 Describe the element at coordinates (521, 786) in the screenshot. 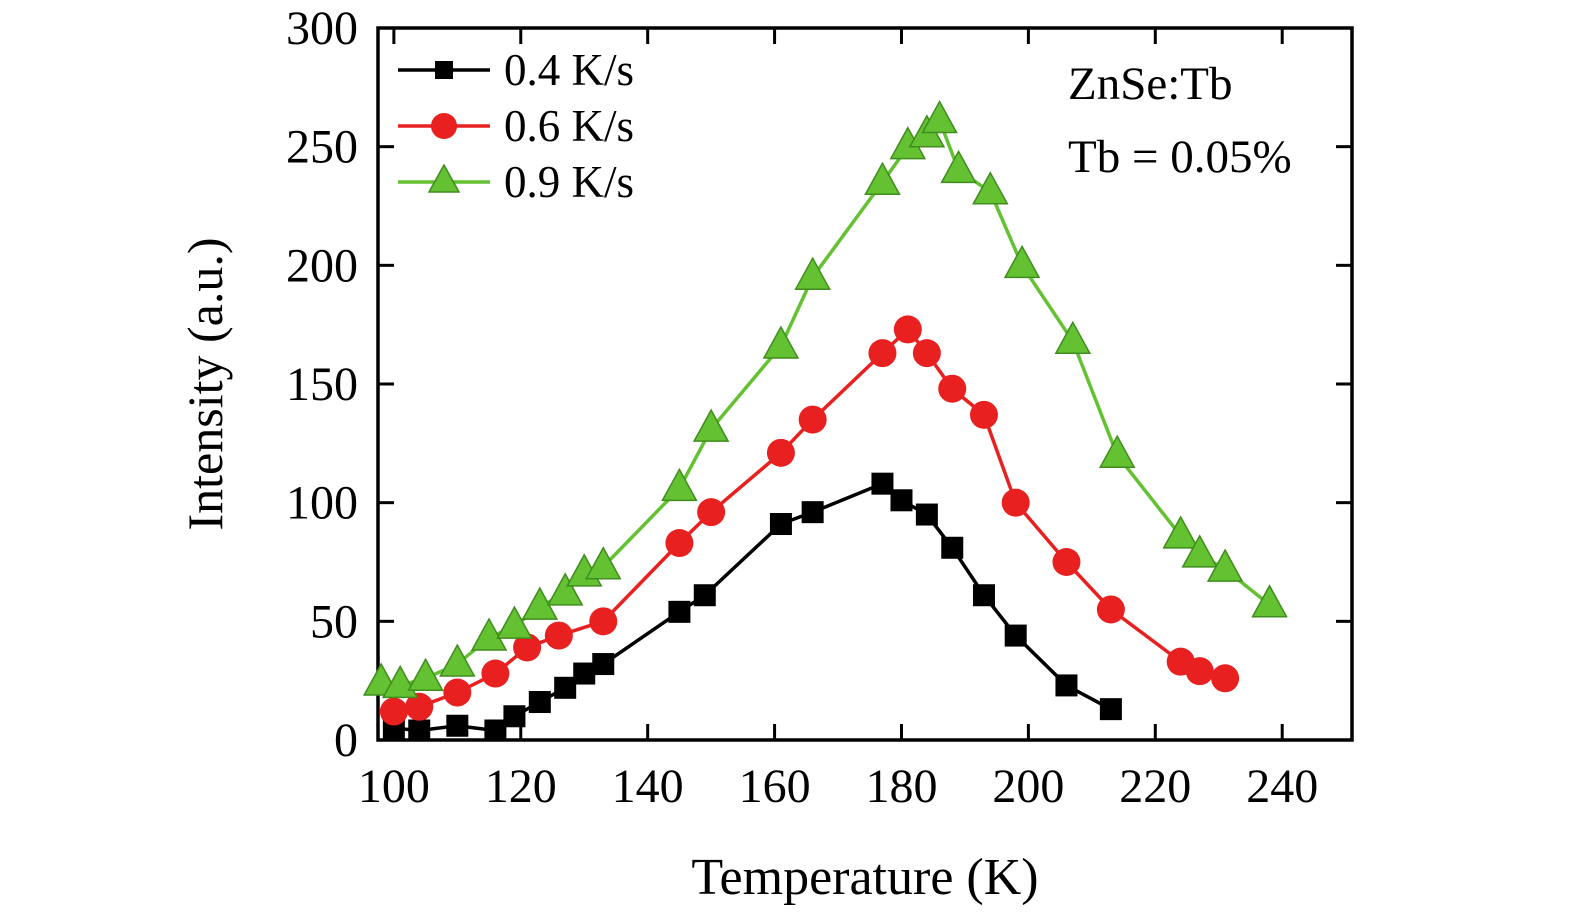

I see `x-tick-label: 120` at that location.